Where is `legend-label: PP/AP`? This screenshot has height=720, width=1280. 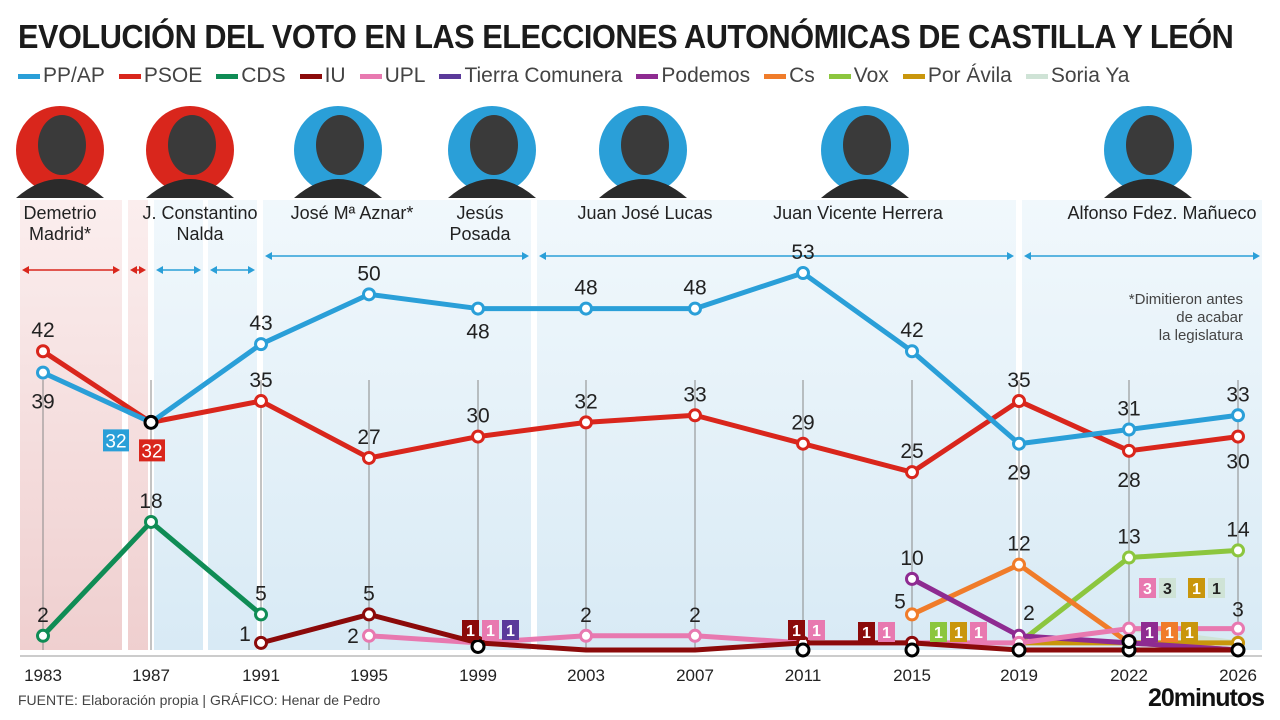
legend-label: PP/AP is located at coordinates (74, 75).